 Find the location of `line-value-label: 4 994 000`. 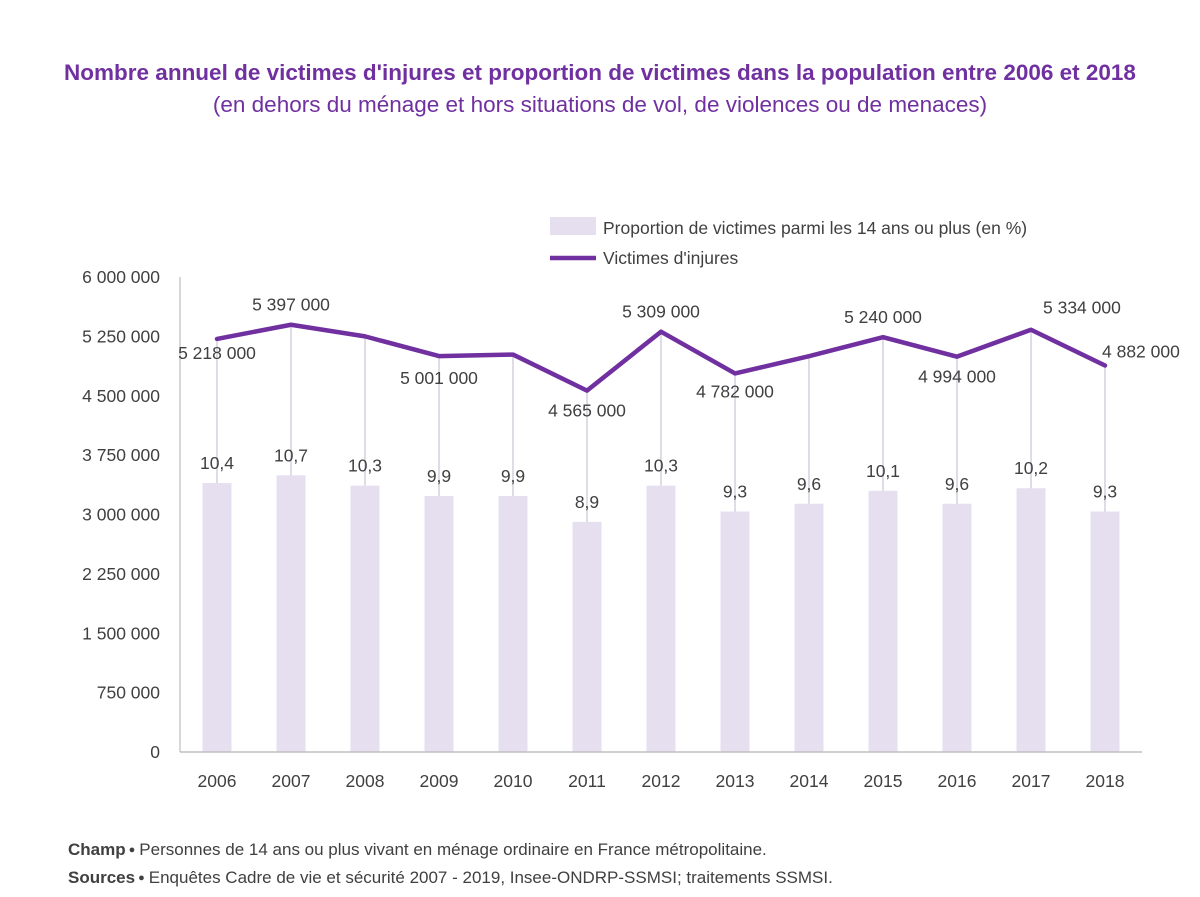

line-value-label: 4 994 000 is located at coordinates (957, 377).